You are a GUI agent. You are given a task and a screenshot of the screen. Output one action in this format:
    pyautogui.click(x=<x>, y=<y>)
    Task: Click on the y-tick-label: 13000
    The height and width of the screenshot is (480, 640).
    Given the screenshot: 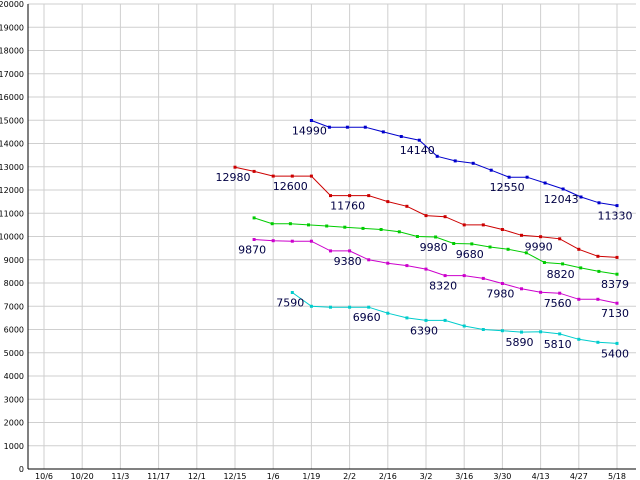 What is the action you would take?
    pyautogui.click(x=12, y=167)
    